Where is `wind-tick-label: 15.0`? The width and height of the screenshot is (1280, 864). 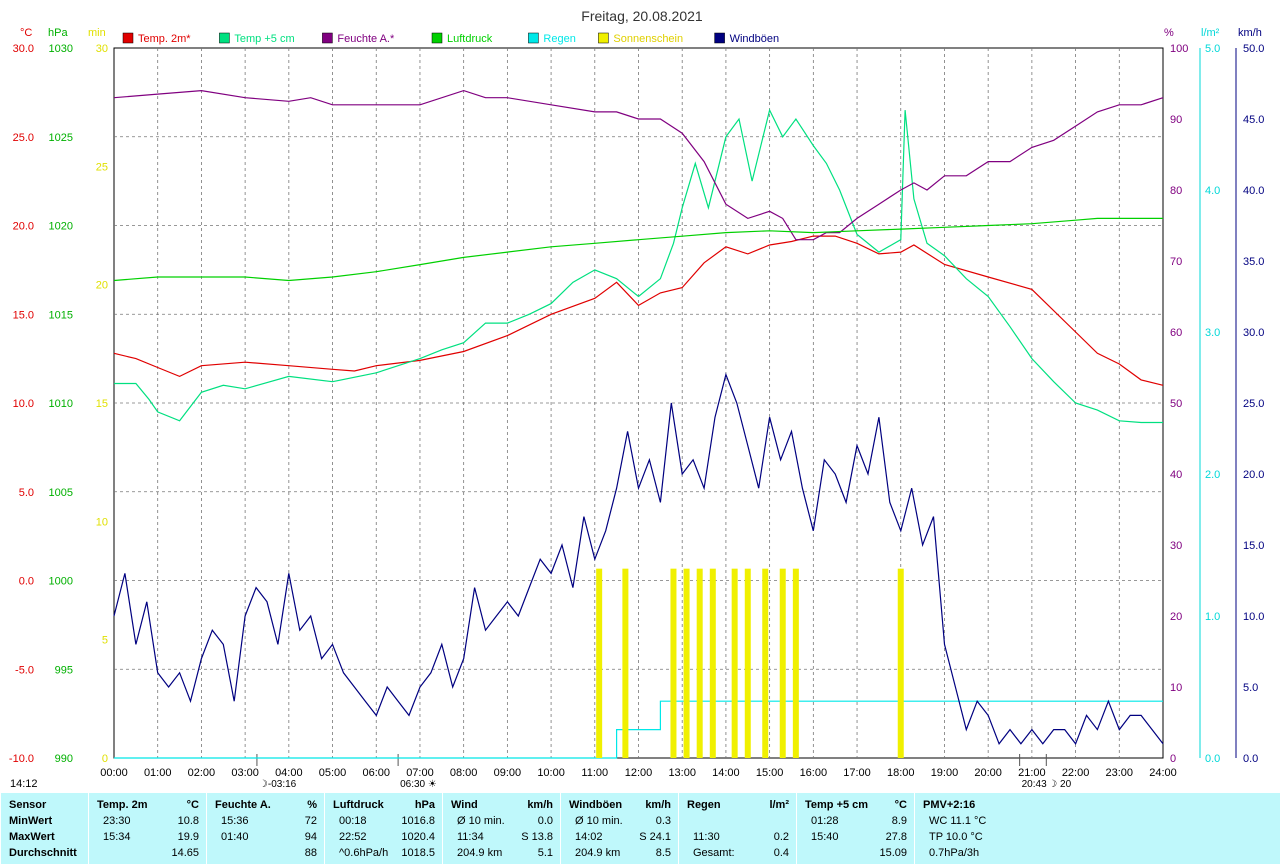
wind-tick-label: 15.0 is located at coordinates (1253, 546).